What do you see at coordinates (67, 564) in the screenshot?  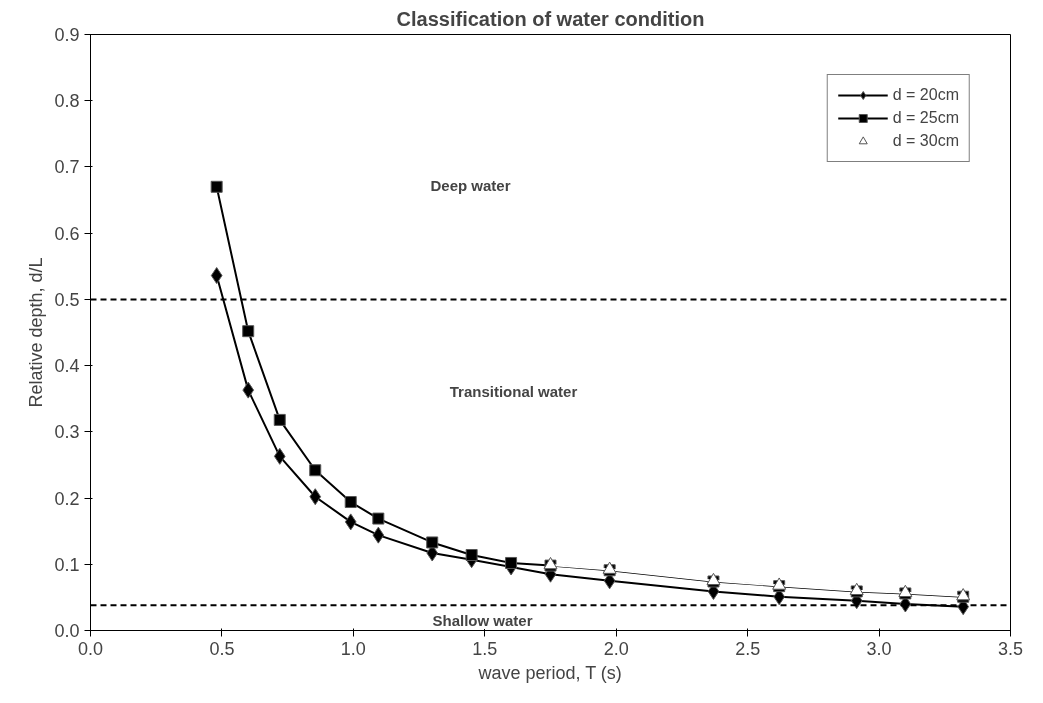 I see `y-tick-label: 0.1` at bounding box center [67, 564].